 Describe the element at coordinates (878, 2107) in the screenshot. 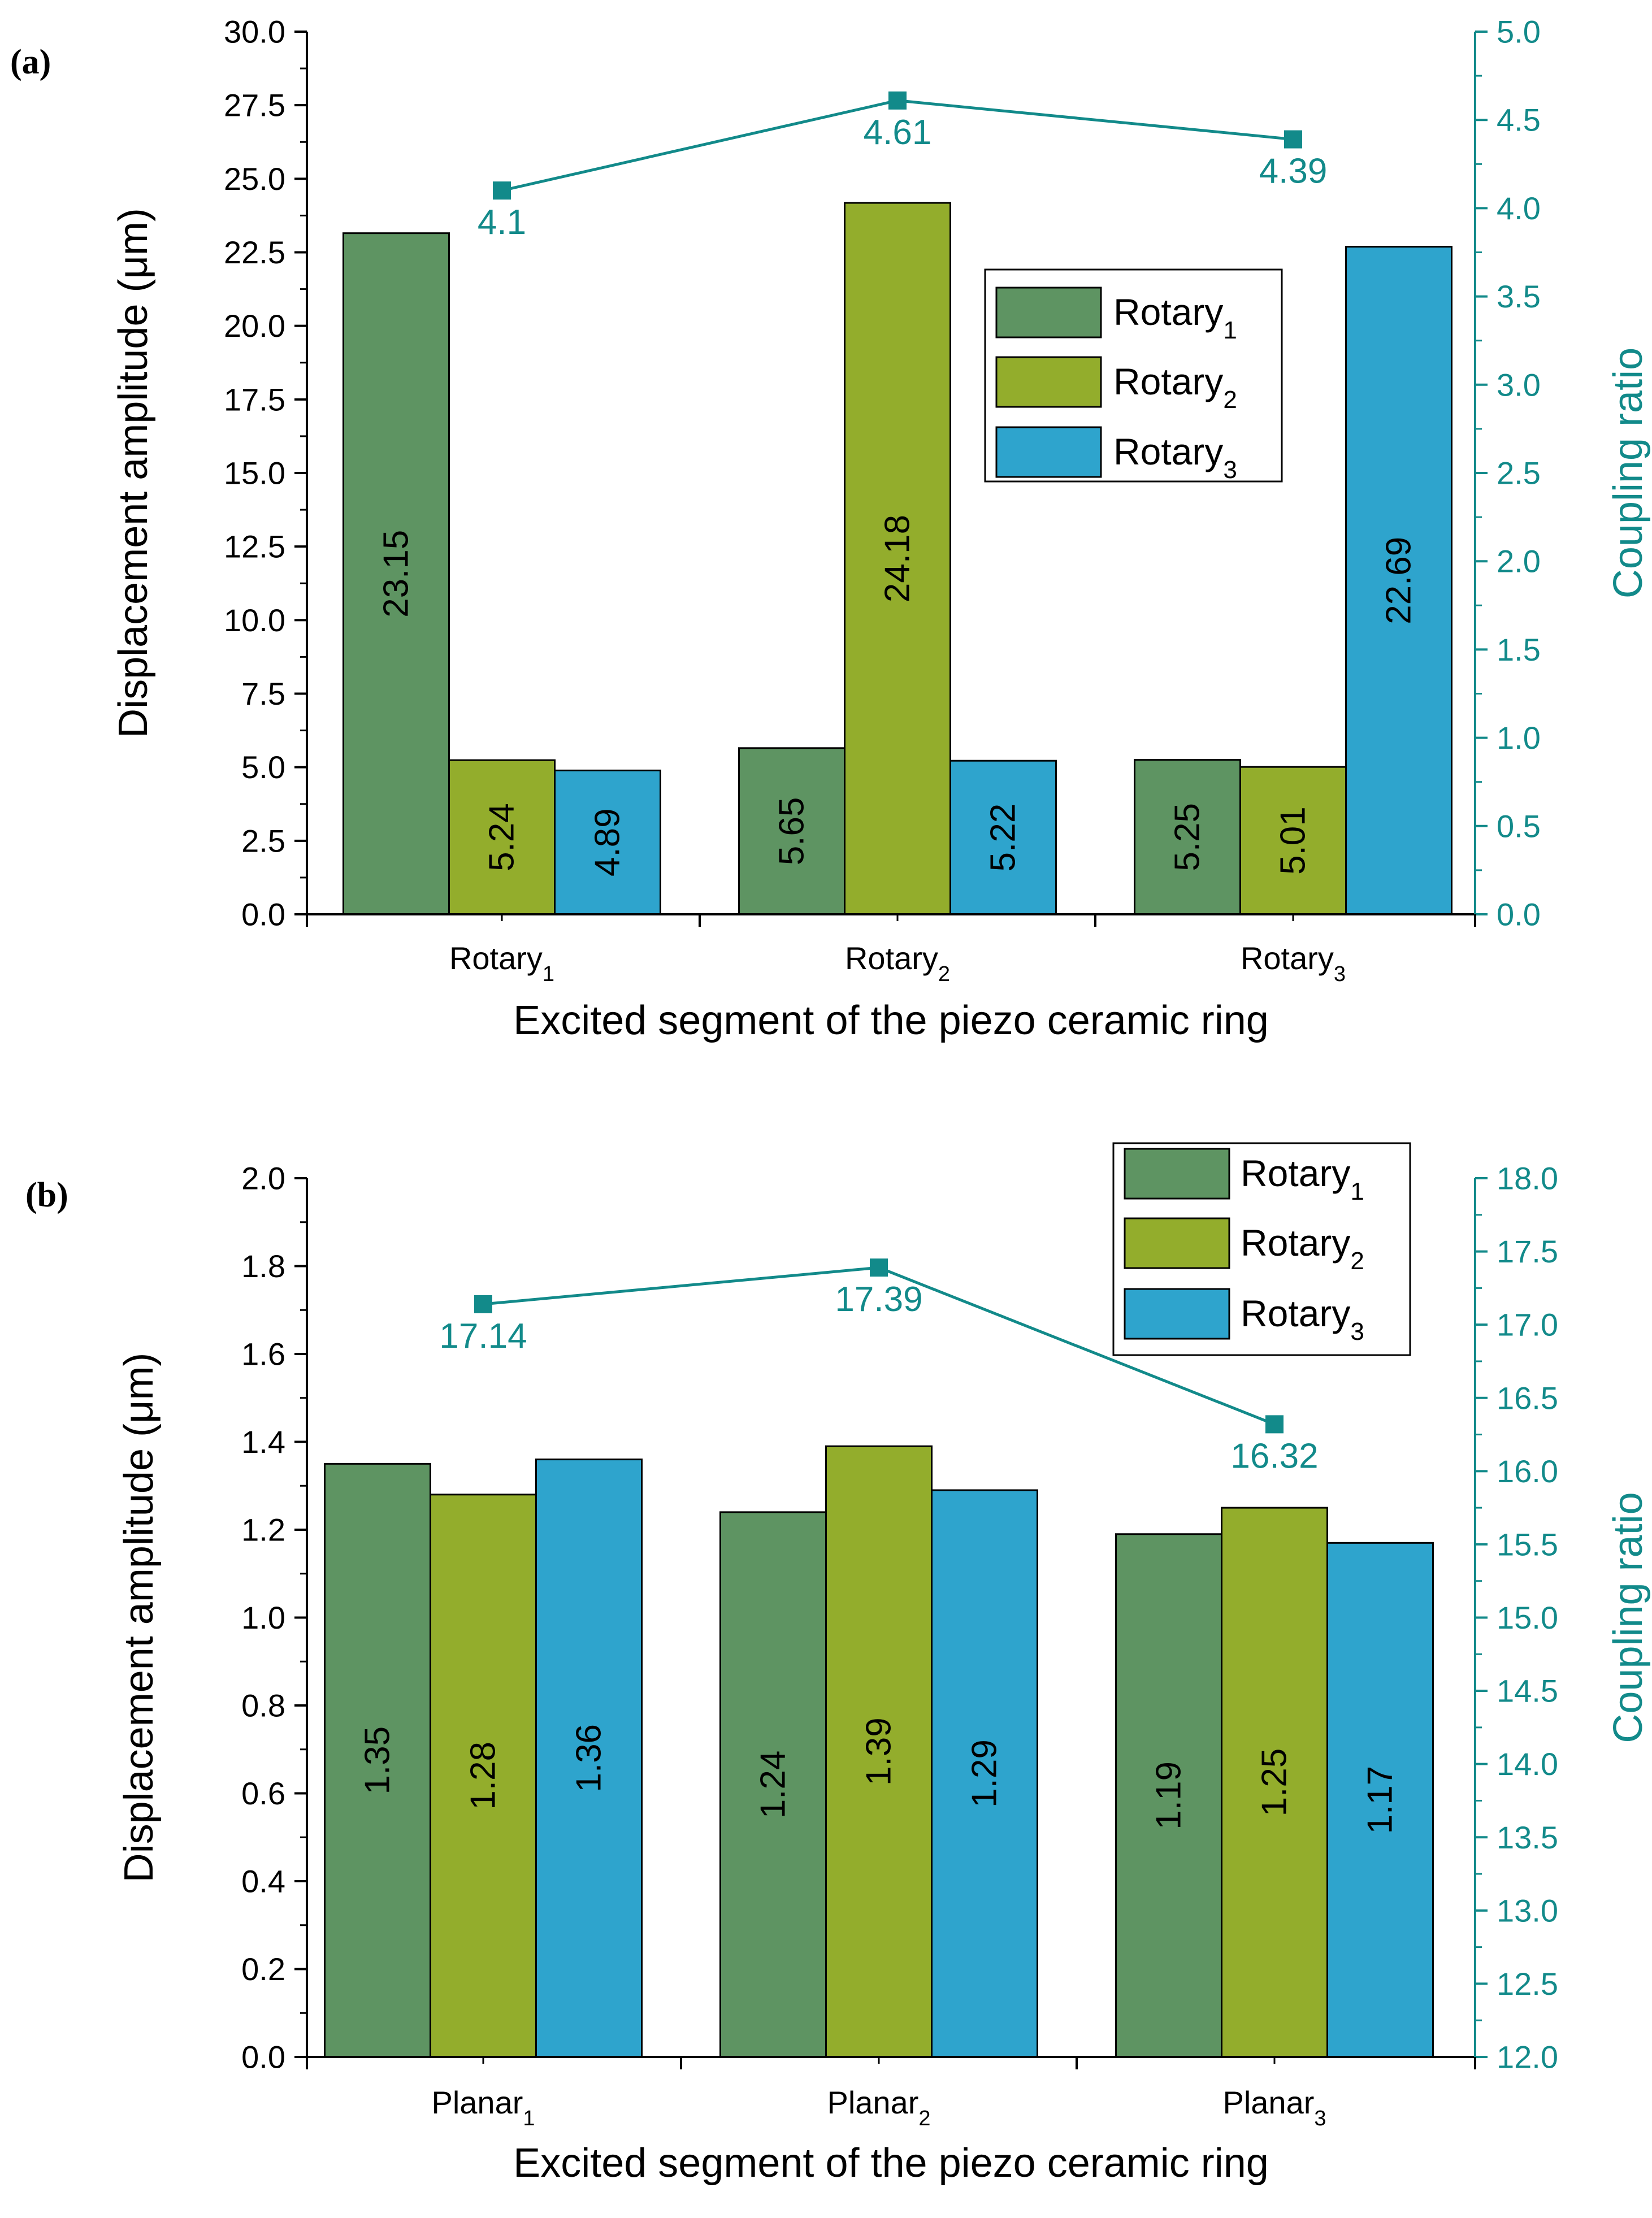

I see `x-category-label: Planar2` at that location.